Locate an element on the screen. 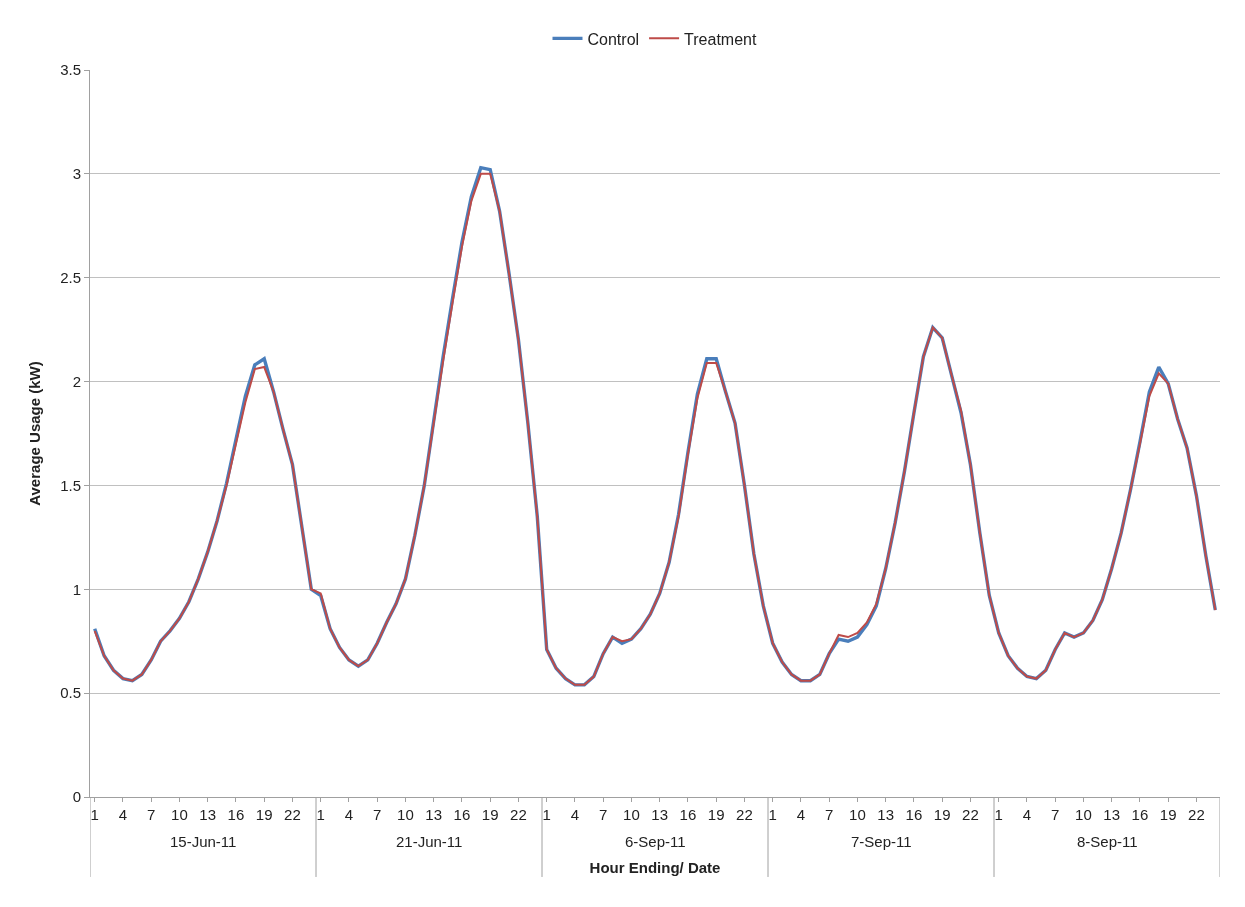  text: 8-Sep-11 is located at coordinates (1107, 841).